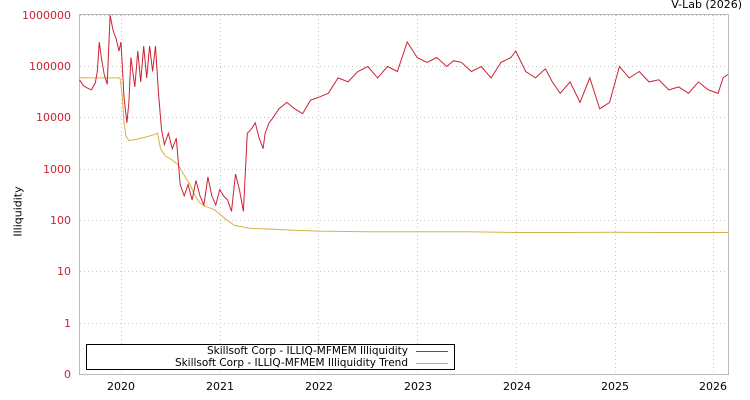 The width and height of the screenshot is (750, 400). Describe the element at coordinates (615, 386) in the screenshot. I see `x-tick-2025: 2025` at that location.